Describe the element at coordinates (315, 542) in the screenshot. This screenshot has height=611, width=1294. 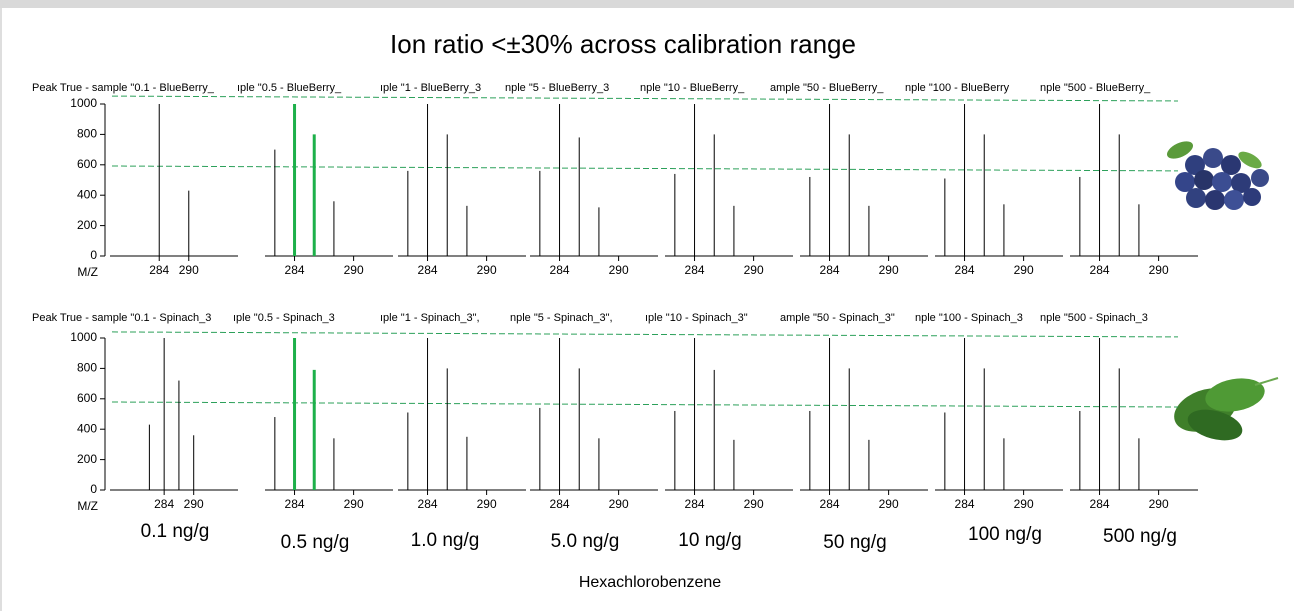
I see `concentration-label: 0.5 ng/g` at that location.